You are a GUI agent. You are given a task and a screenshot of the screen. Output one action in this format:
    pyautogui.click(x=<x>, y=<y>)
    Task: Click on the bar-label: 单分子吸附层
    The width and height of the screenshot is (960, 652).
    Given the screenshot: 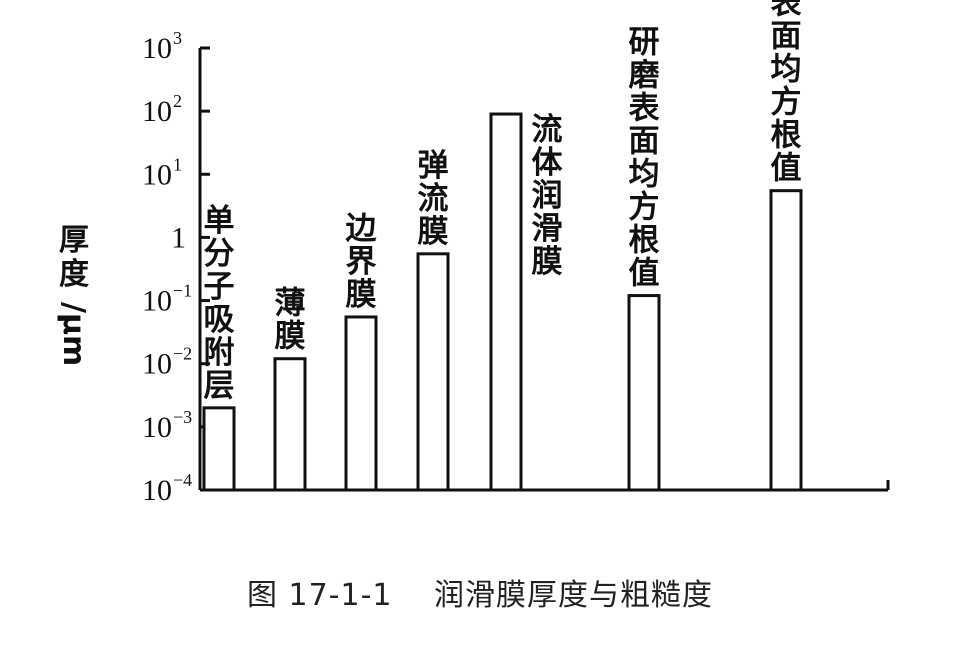 What is the action you would take?
    pyautogui.click(x=219, y=303)
    